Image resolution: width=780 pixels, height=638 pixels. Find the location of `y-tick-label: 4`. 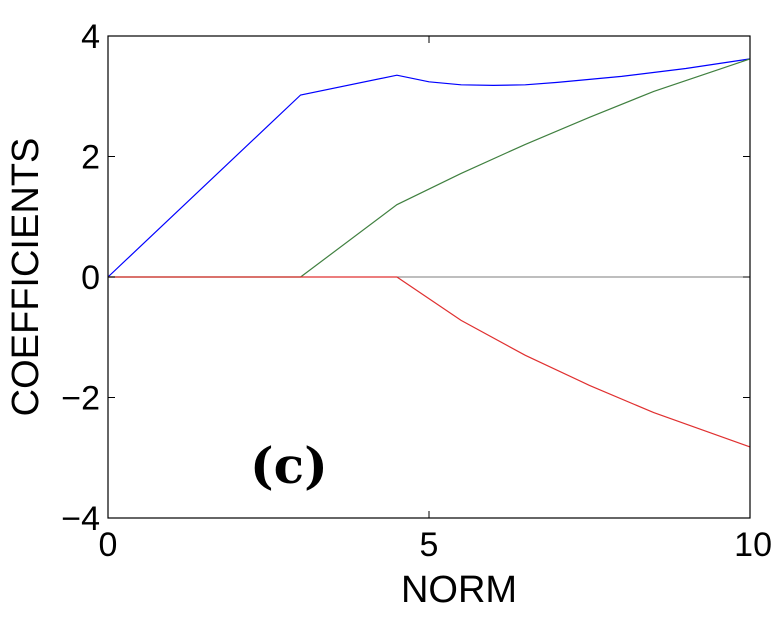

y-tick-label: 4 is located at coordinates (90, 37).